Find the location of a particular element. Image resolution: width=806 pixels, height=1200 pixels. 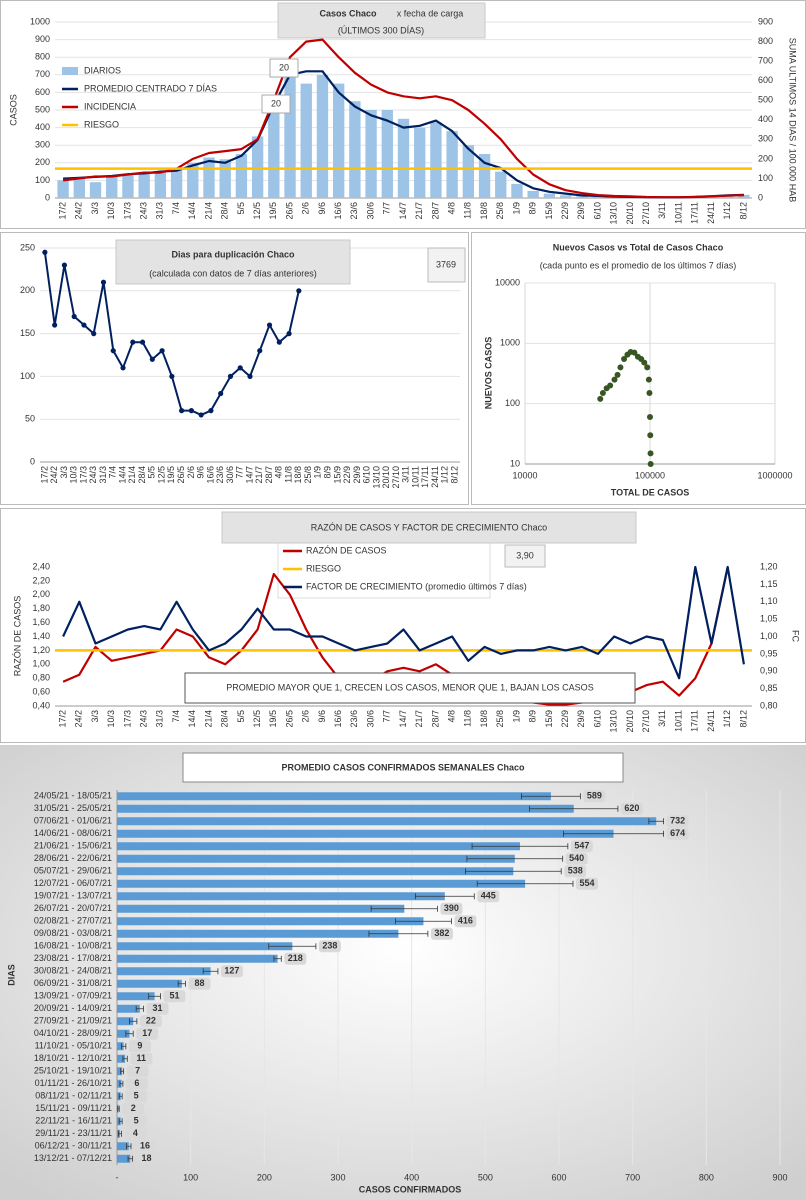

x-tick-label: 500 is located at coordinates (485, 1177).